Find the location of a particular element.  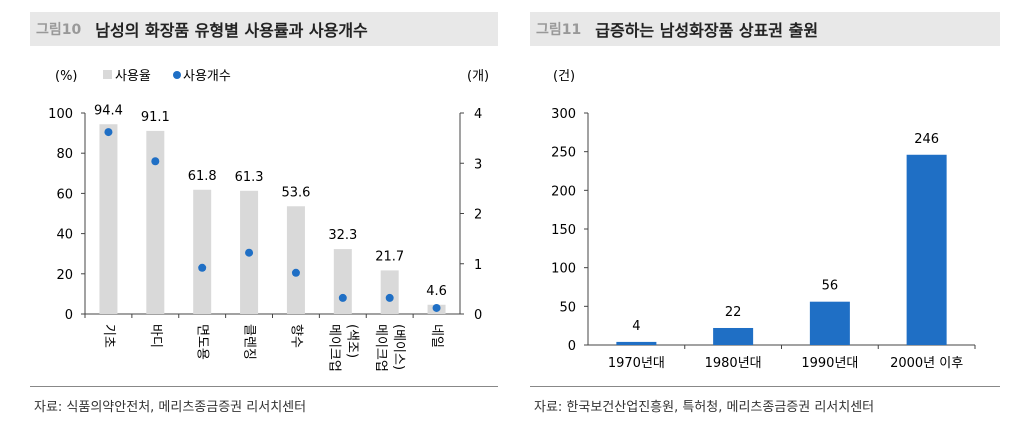

y-tick-label: 20 is located at coordinates (64, 275).